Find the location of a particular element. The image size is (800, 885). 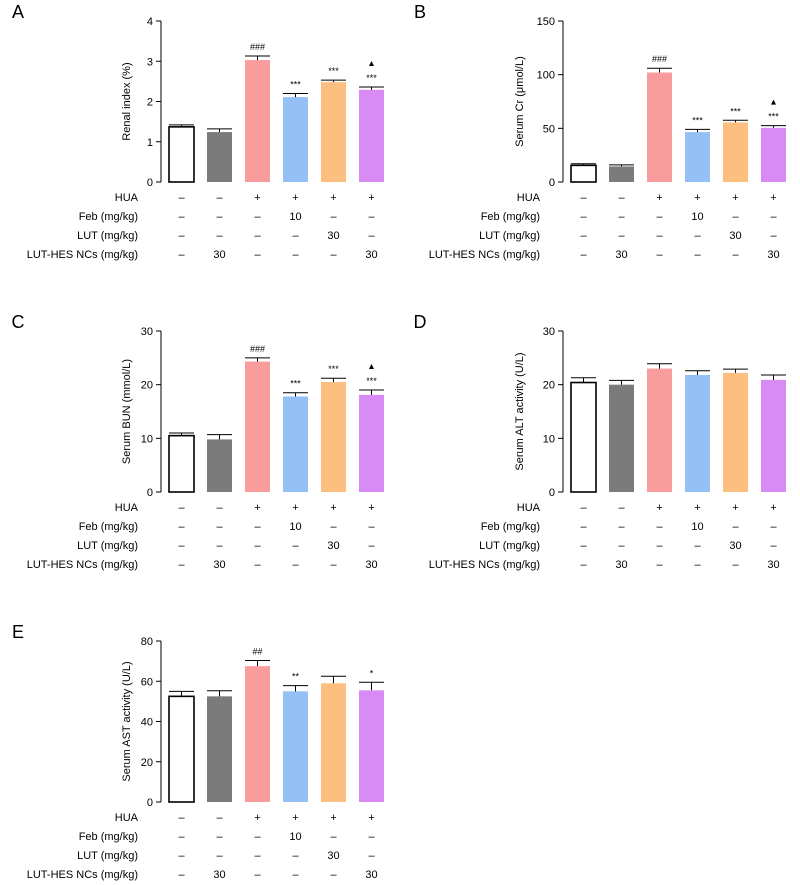

y-tick-label: 10 is located at coordinates (147, 439).